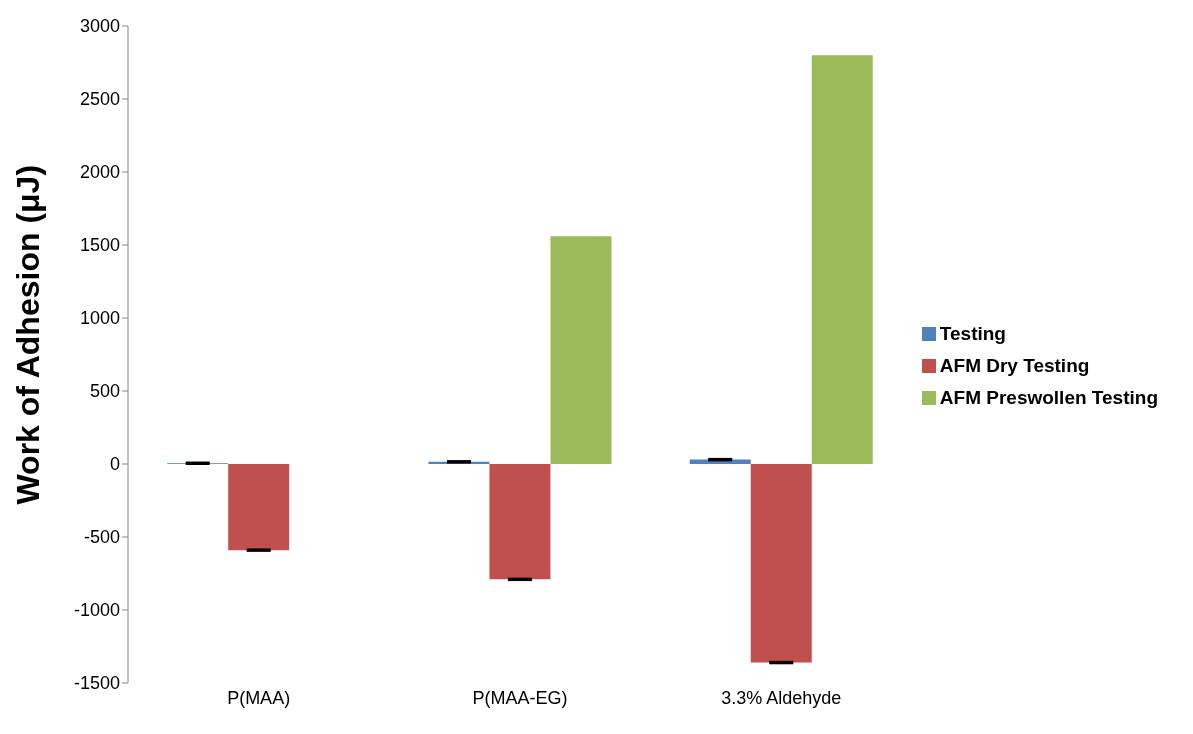 The image size is (1193, 734). What do you see at coordinates (1014, 365) in the screenshot?
I see `legend-label: AFM Dry Testing` at bounding box center [1014, 365].